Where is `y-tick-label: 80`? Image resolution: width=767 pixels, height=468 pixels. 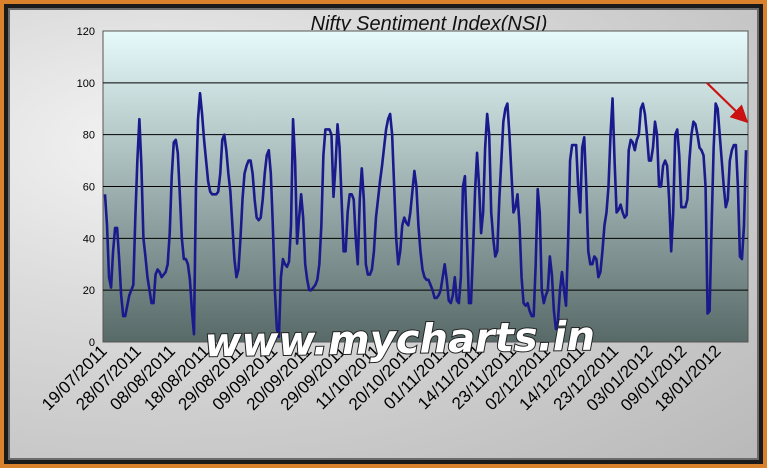 y-tick-label: 80 is located at coordinates (89, 136).